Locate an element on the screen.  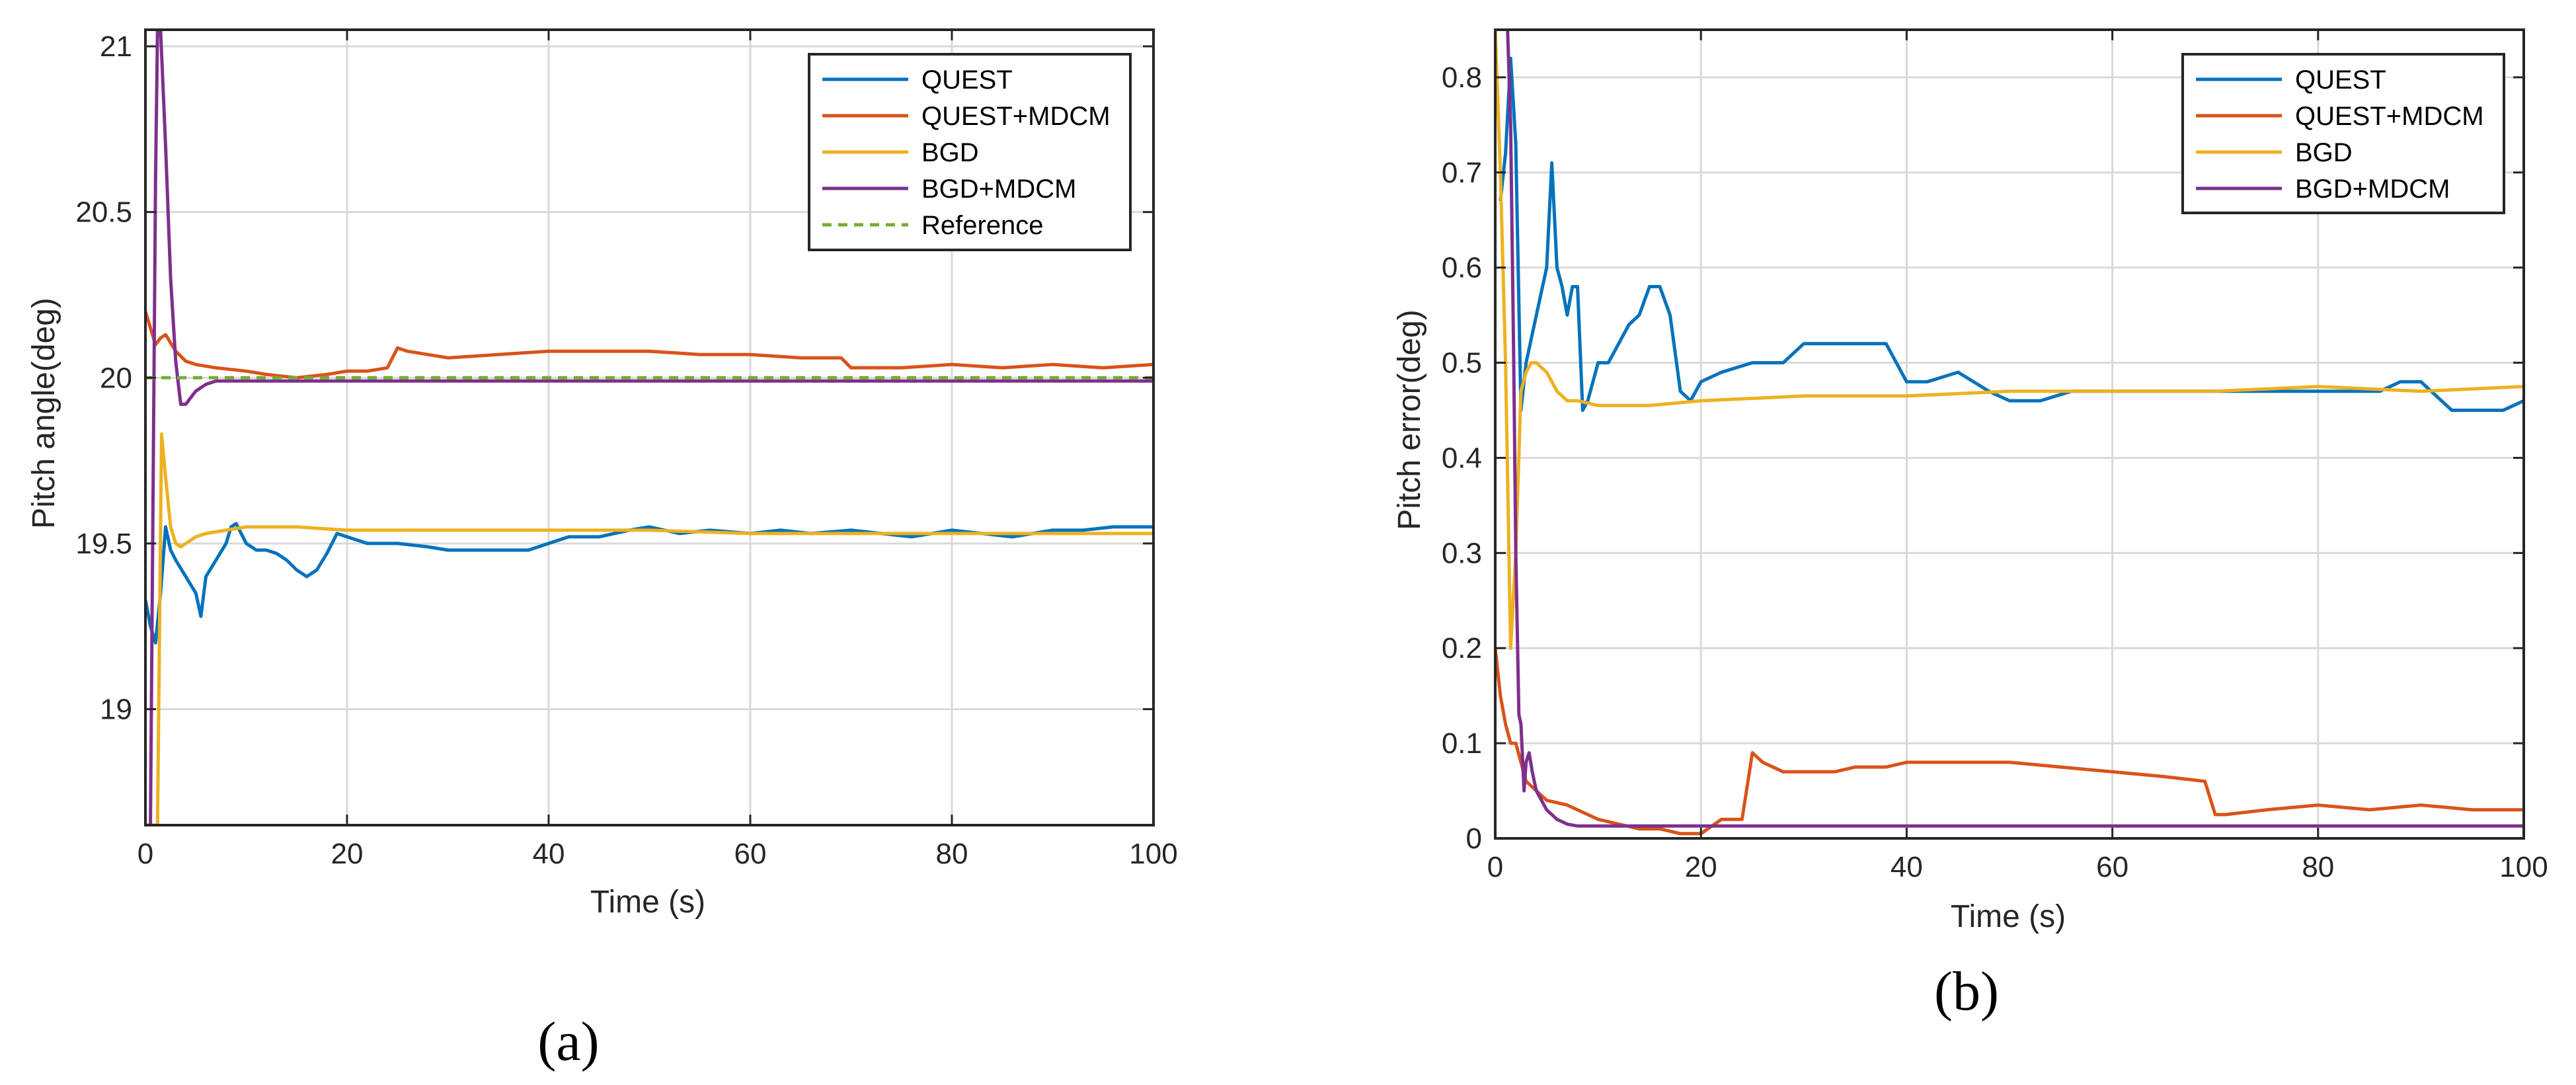
series-line-bgd is located at coordinates (649, 628).